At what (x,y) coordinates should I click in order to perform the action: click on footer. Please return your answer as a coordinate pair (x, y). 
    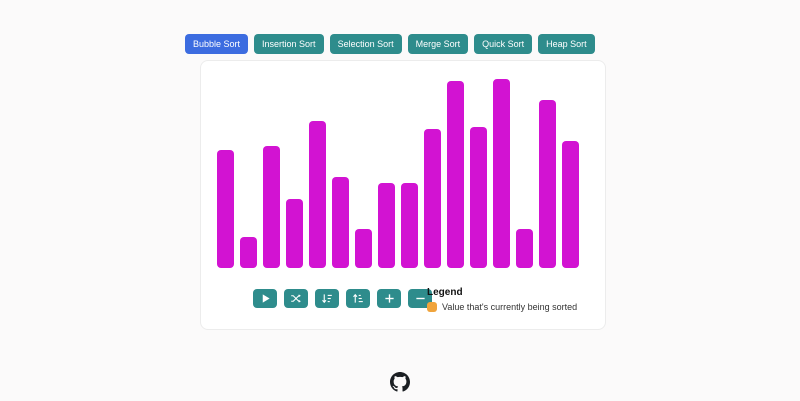
    Looking at the image, I should click on (400, 382).